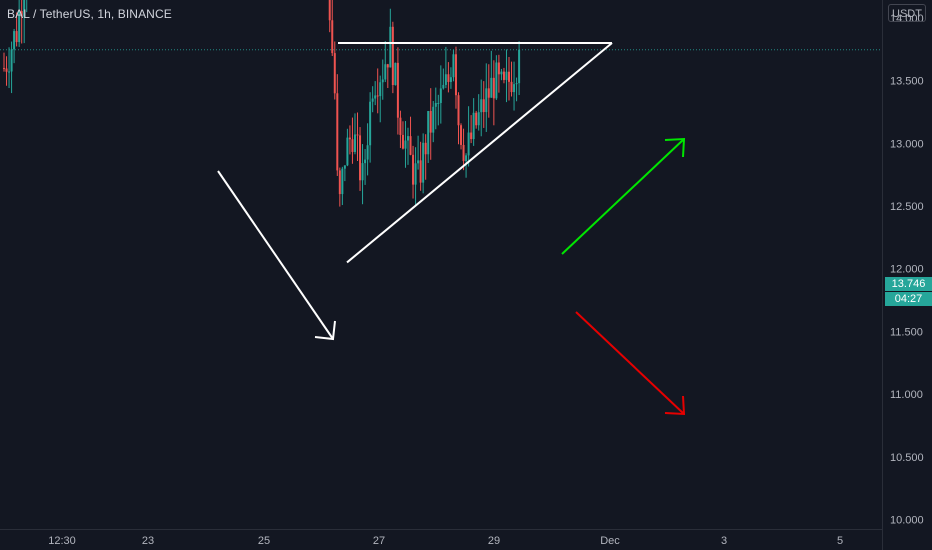  Describe the element at coordinates (908, 284) in the screenshot. I see `last-price-badge: 13.746` at that location.